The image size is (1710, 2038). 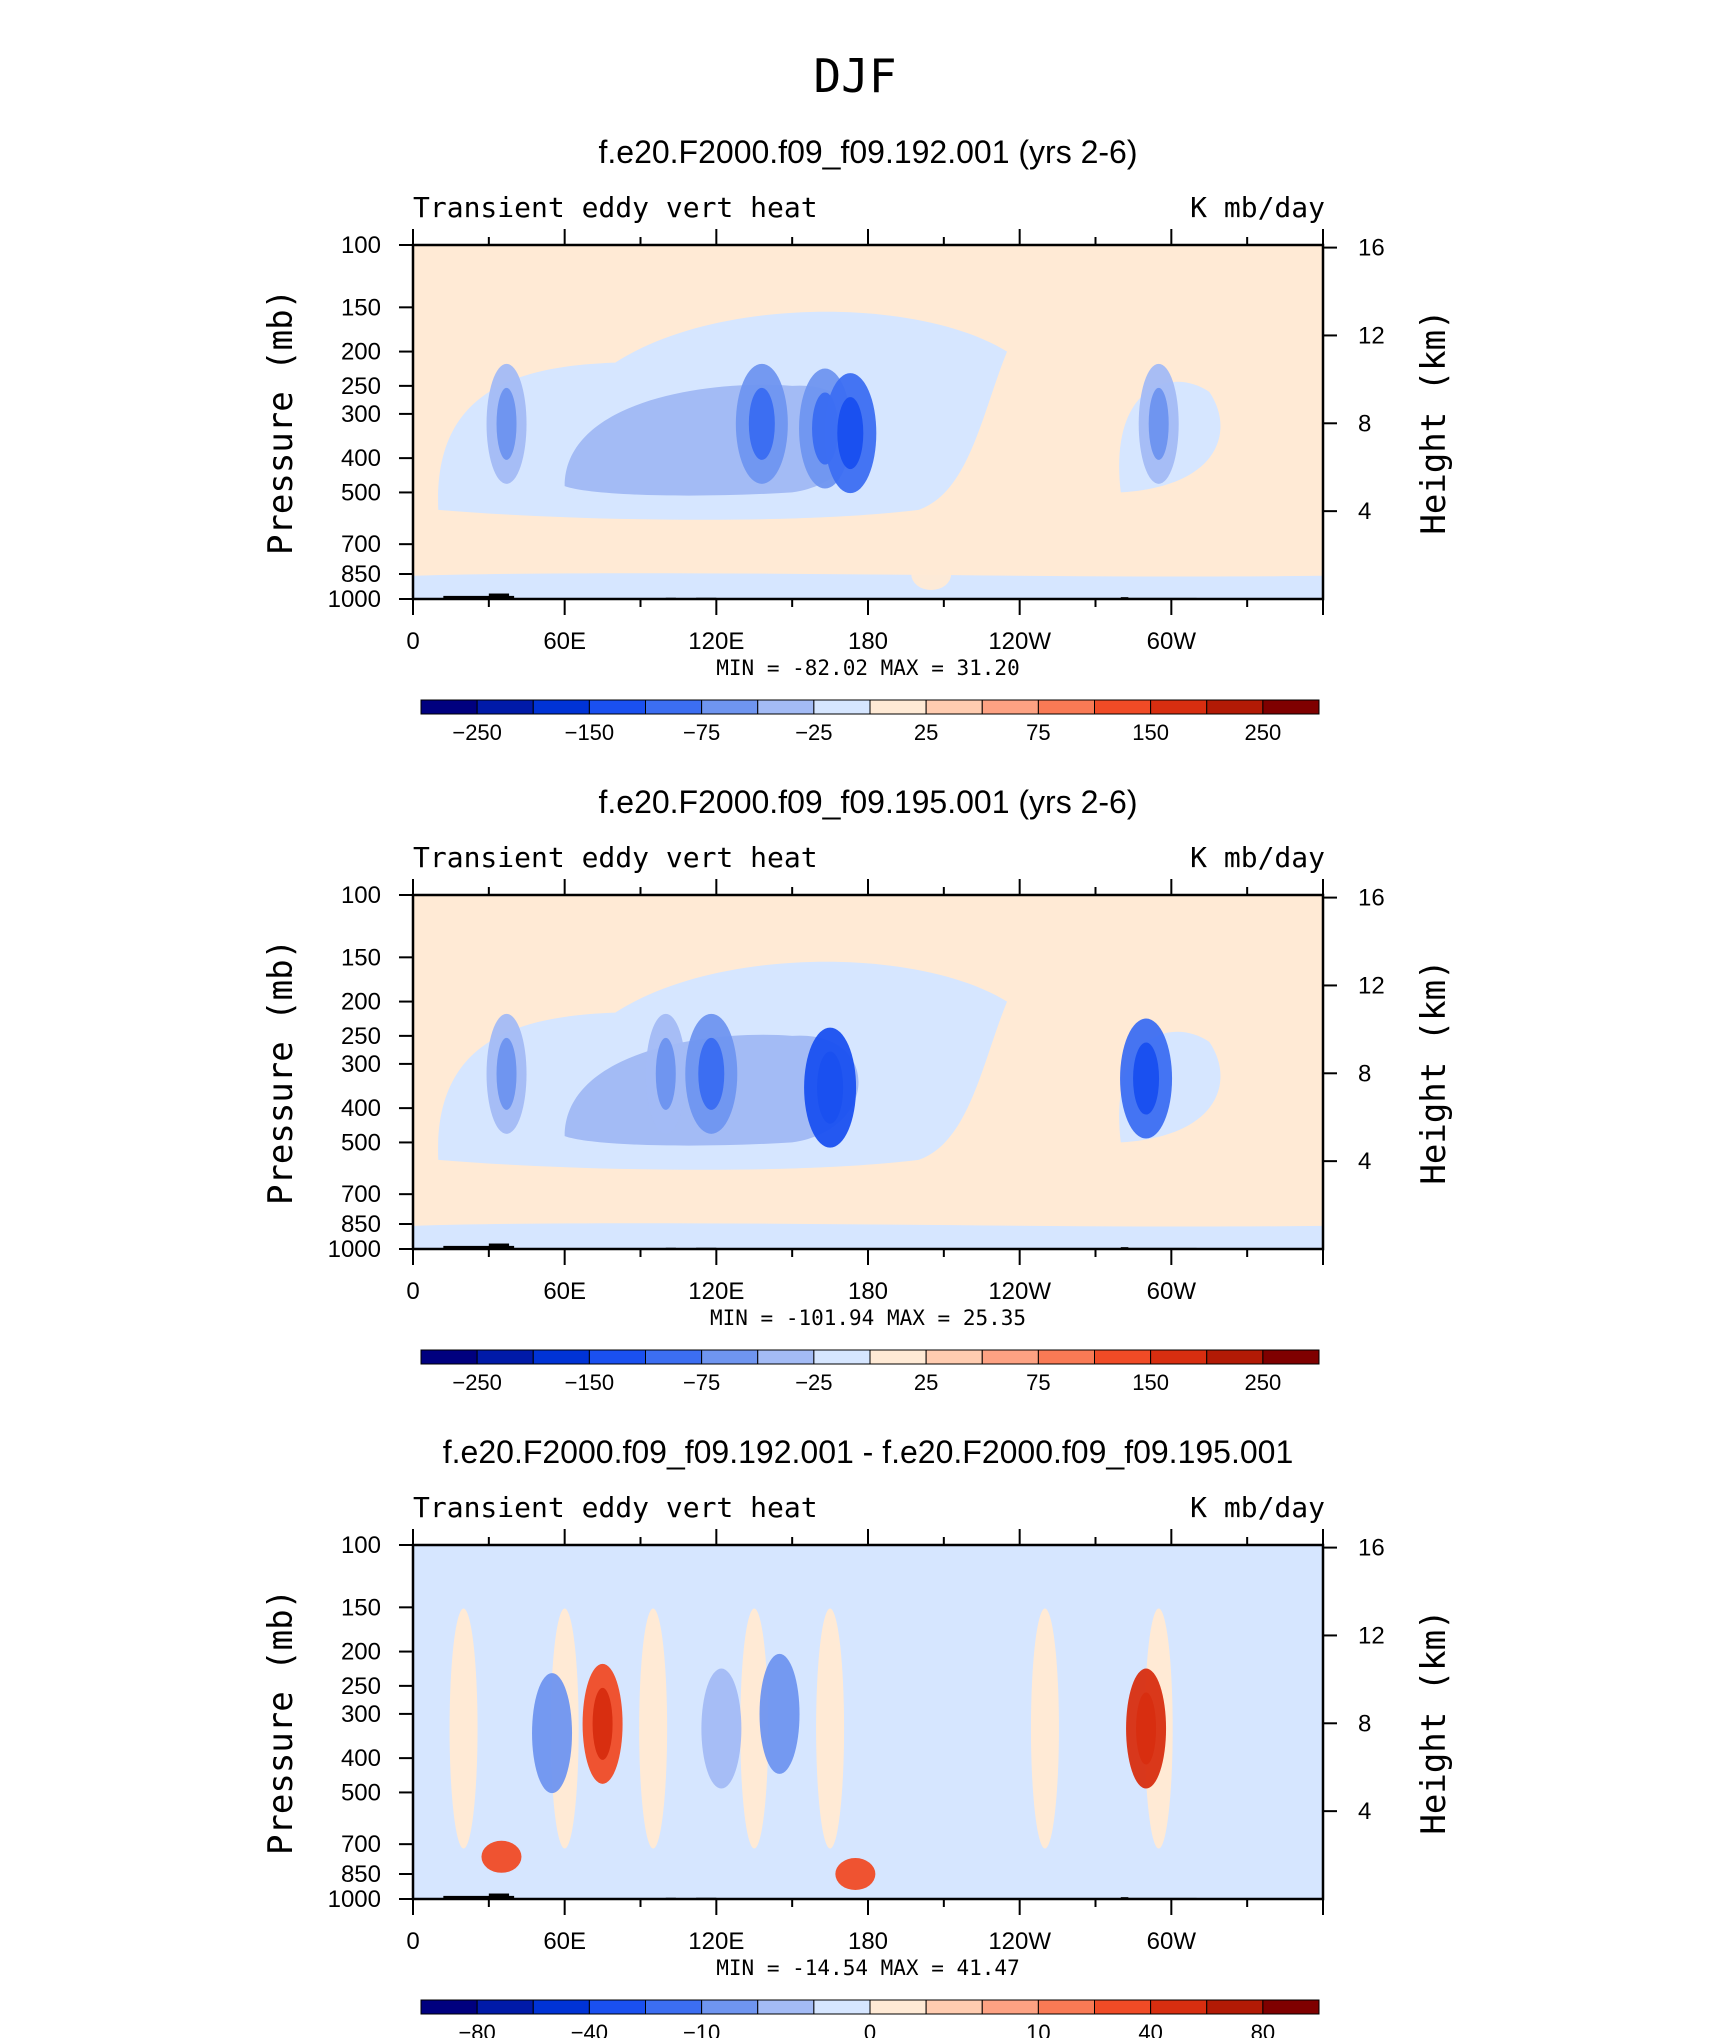 What do you see at coordinates (1150, 2029) in the screenshot?
I see `colorbar-label: 40` at bounding box center [1150, 2029].